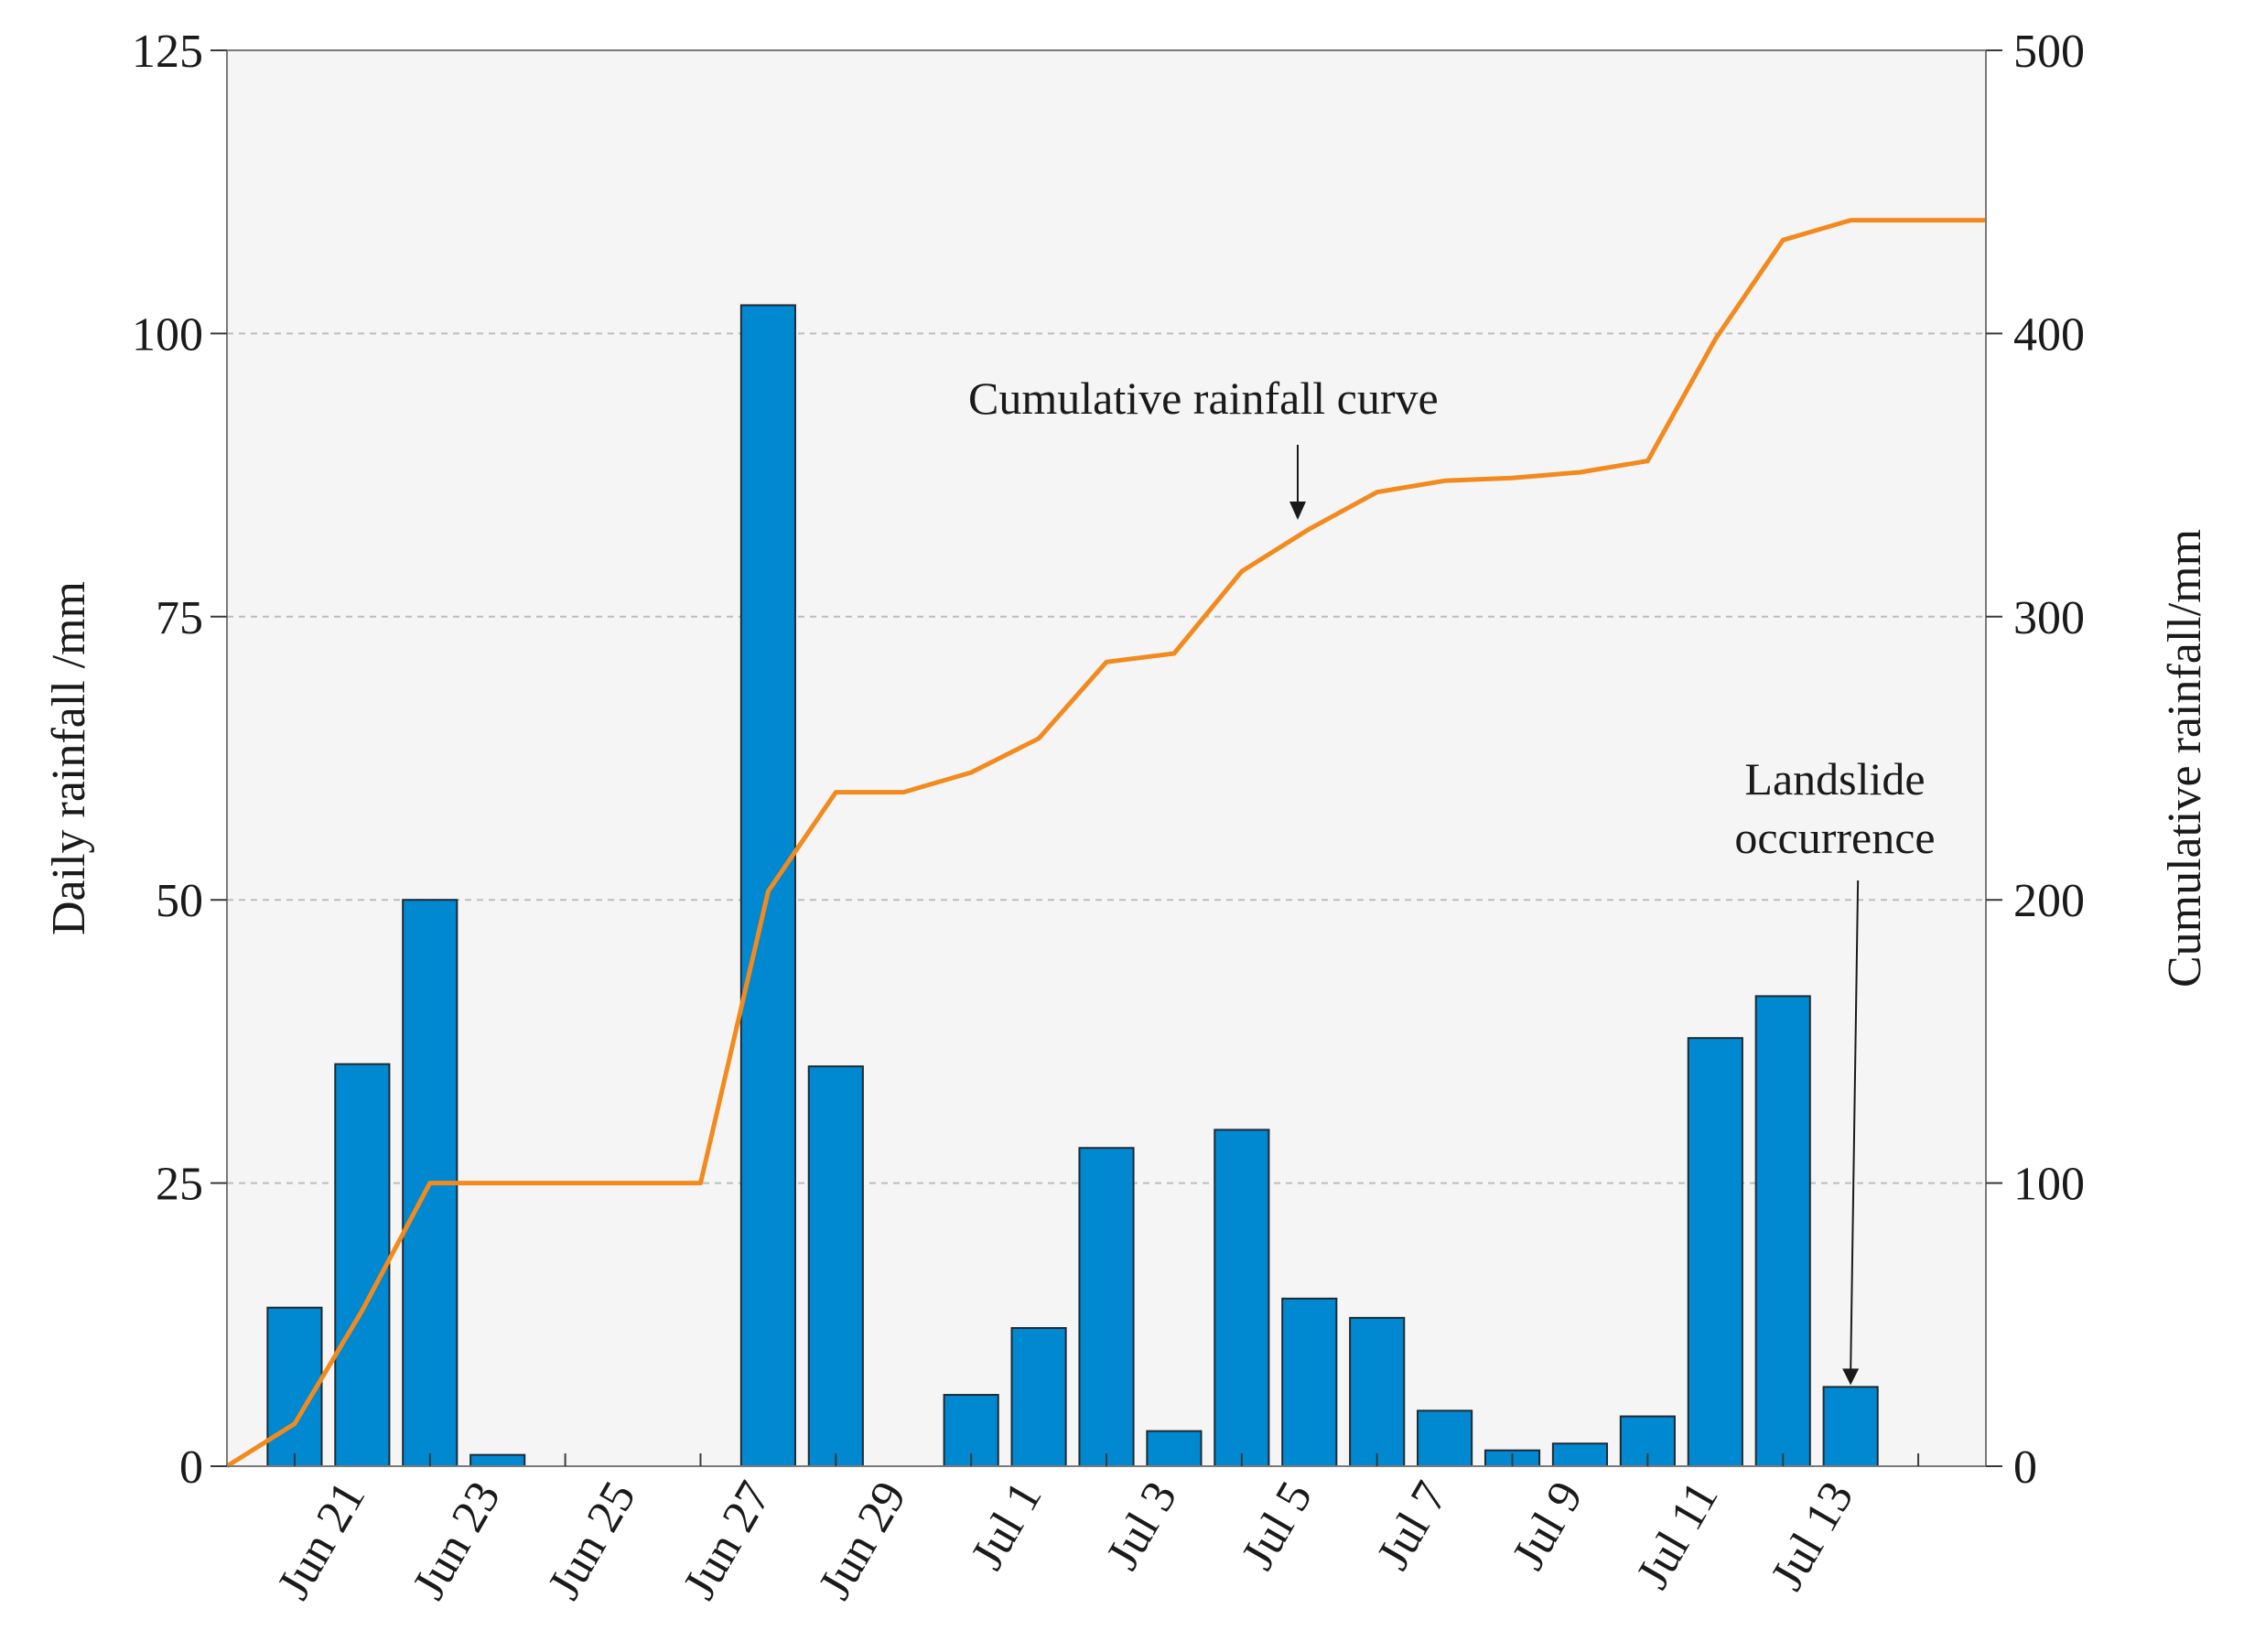  Describe the element at coordinates (592, 1541) in the screenshot. I see `x-tick-label: Jun 25` at that location.